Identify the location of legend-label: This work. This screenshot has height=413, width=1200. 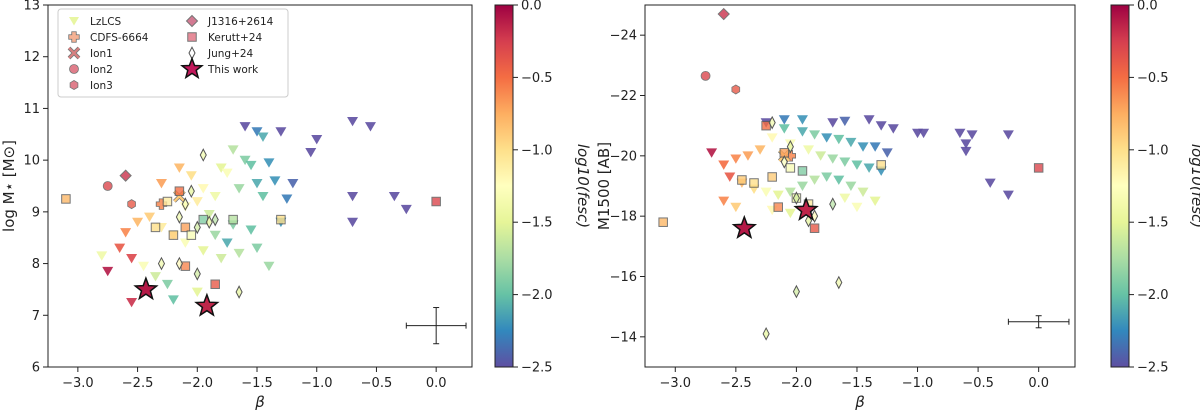
(233, 70).